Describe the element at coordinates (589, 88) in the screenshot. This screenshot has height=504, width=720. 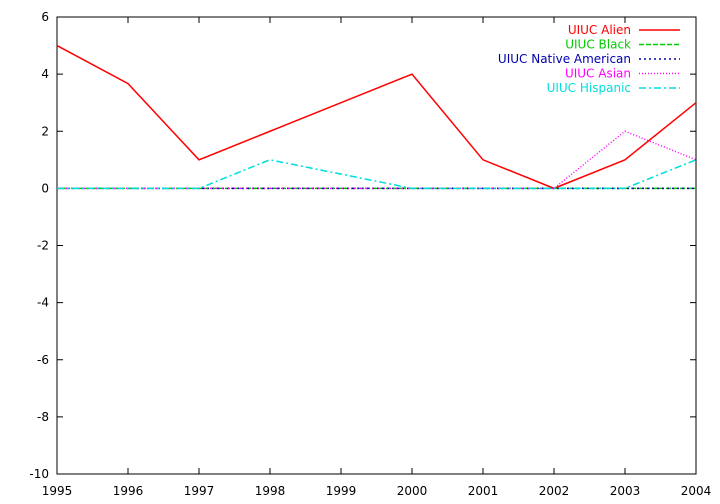
I see `legend-label: UIUC Hispanic` at that location.